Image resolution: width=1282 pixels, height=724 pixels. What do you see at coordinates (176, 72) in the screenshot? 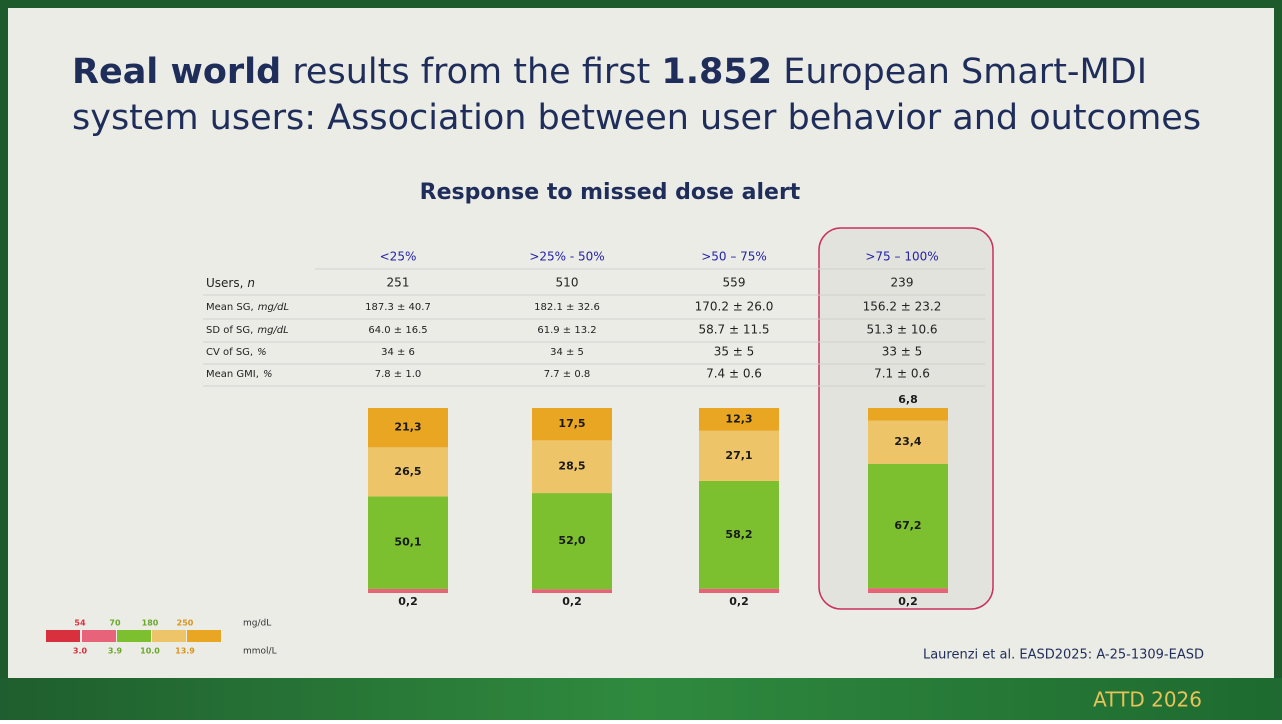
I see `title-run: Real world` at bounding box center [176, 72].